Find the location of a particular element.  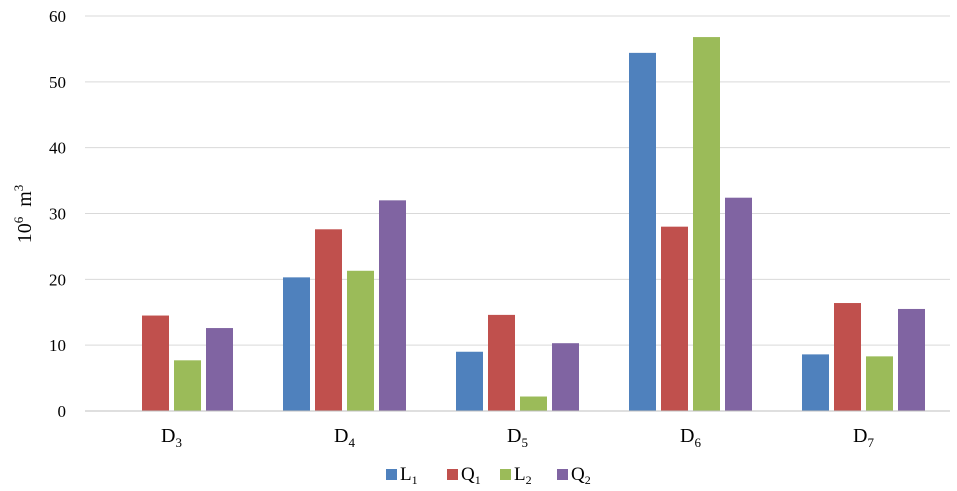

legend-item: L2 is located at coordinates (516, 475).